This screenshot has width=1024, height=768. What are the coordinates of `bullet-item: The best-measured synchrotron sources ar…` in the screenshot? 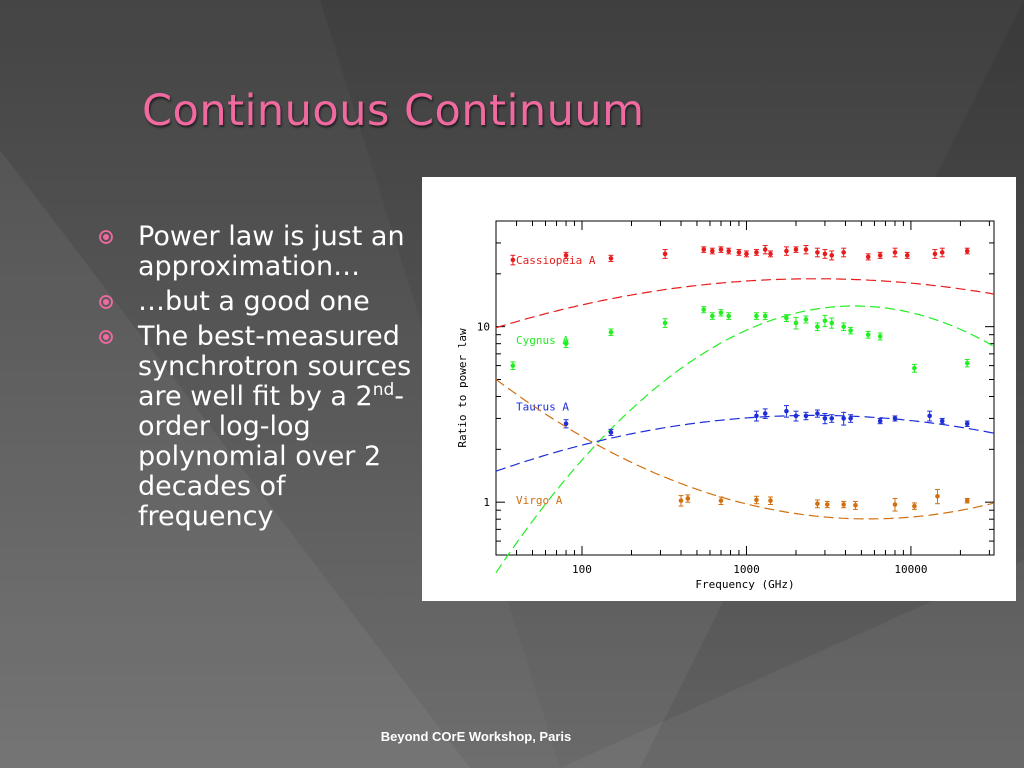 It's located at (263, 427).